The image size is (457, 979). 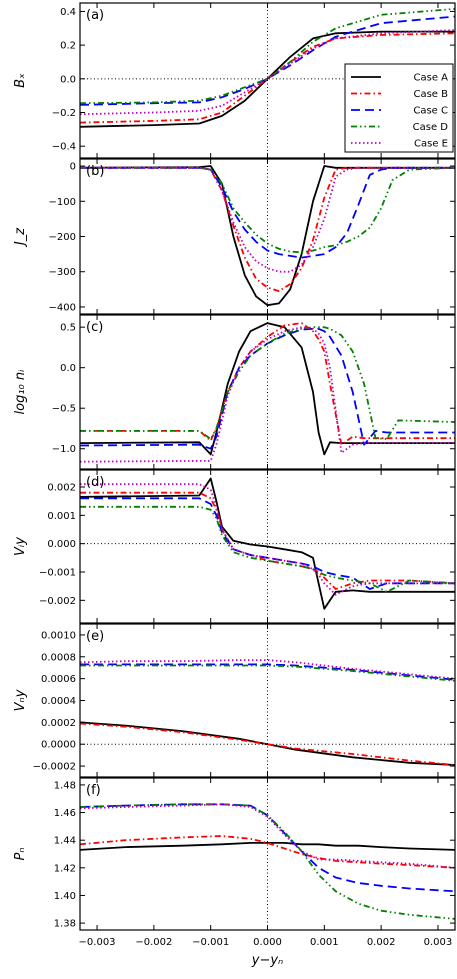 What do you see at coordinates (431, 78) in the screenshot?
I see `legend-label: Case A` at bounding box center [431, 78].